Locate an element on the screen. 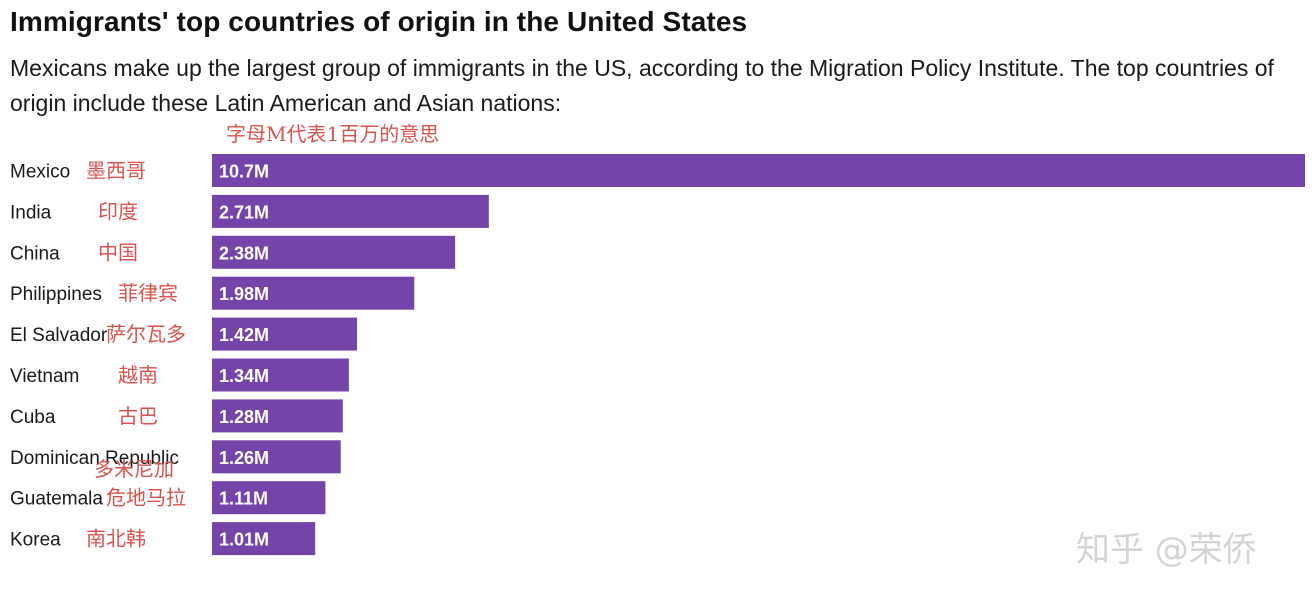 Image resolution: width=1316 pixels, height=598 pixels. data-label: 10.7M is located at coordinates (244, 172).